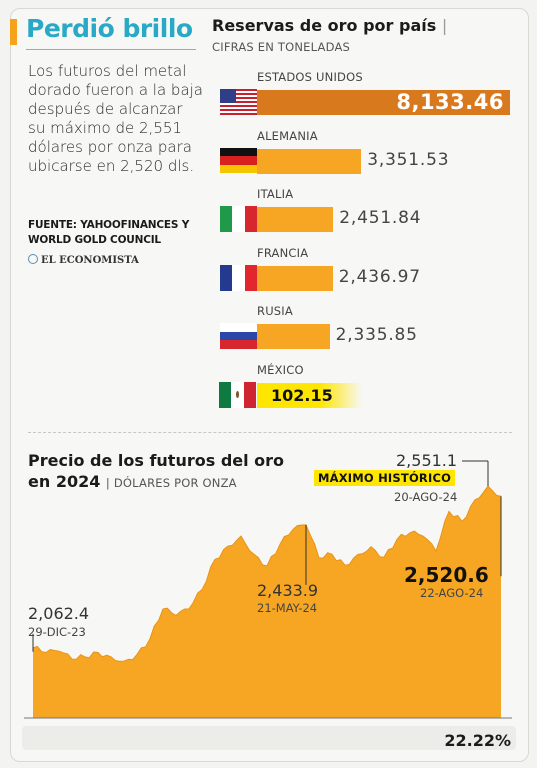 Image resolution: width=537 pixels, height=768 pixels. Describe the element at coordinates (275, 311) in the screenshot. I see `country-label: RUSIA` at that location.